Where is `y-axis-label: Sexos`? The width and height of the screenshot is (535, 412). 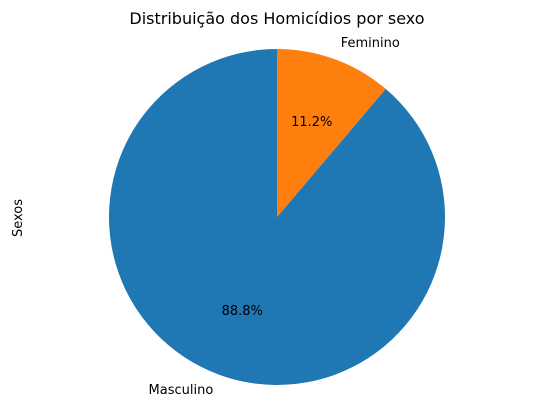 y-axis-label: Sexos is located at coordinates (18, 218).